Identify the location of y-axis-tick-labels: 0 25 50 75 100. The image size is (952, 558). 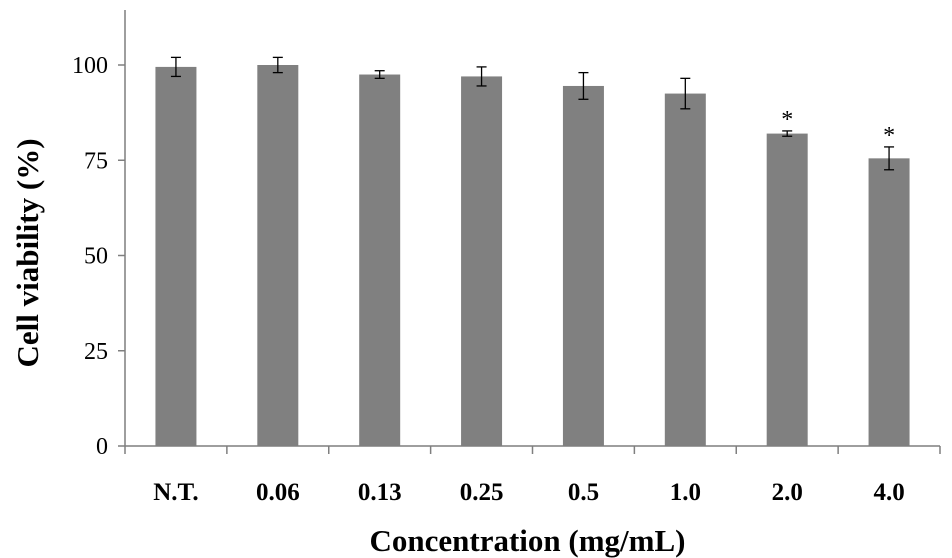
(90, 256).